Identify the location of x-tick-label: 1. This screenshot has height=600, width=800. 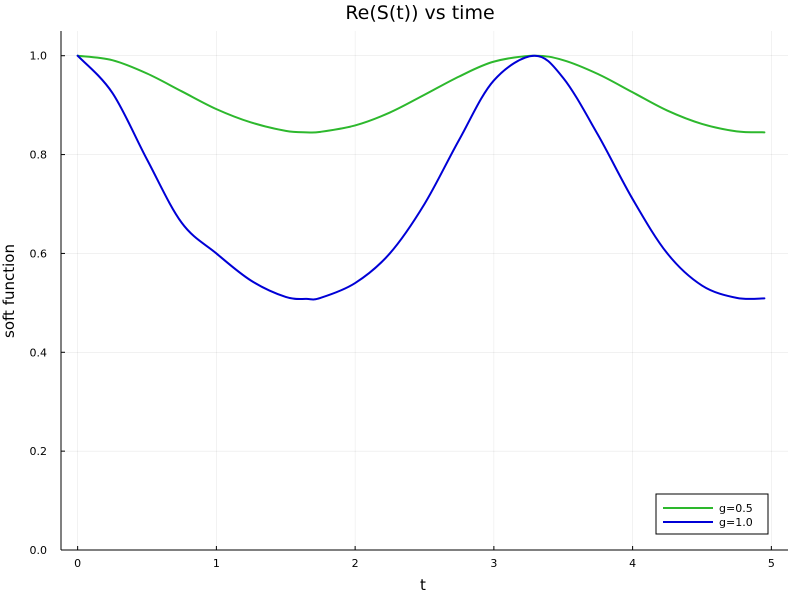
(216, 563).